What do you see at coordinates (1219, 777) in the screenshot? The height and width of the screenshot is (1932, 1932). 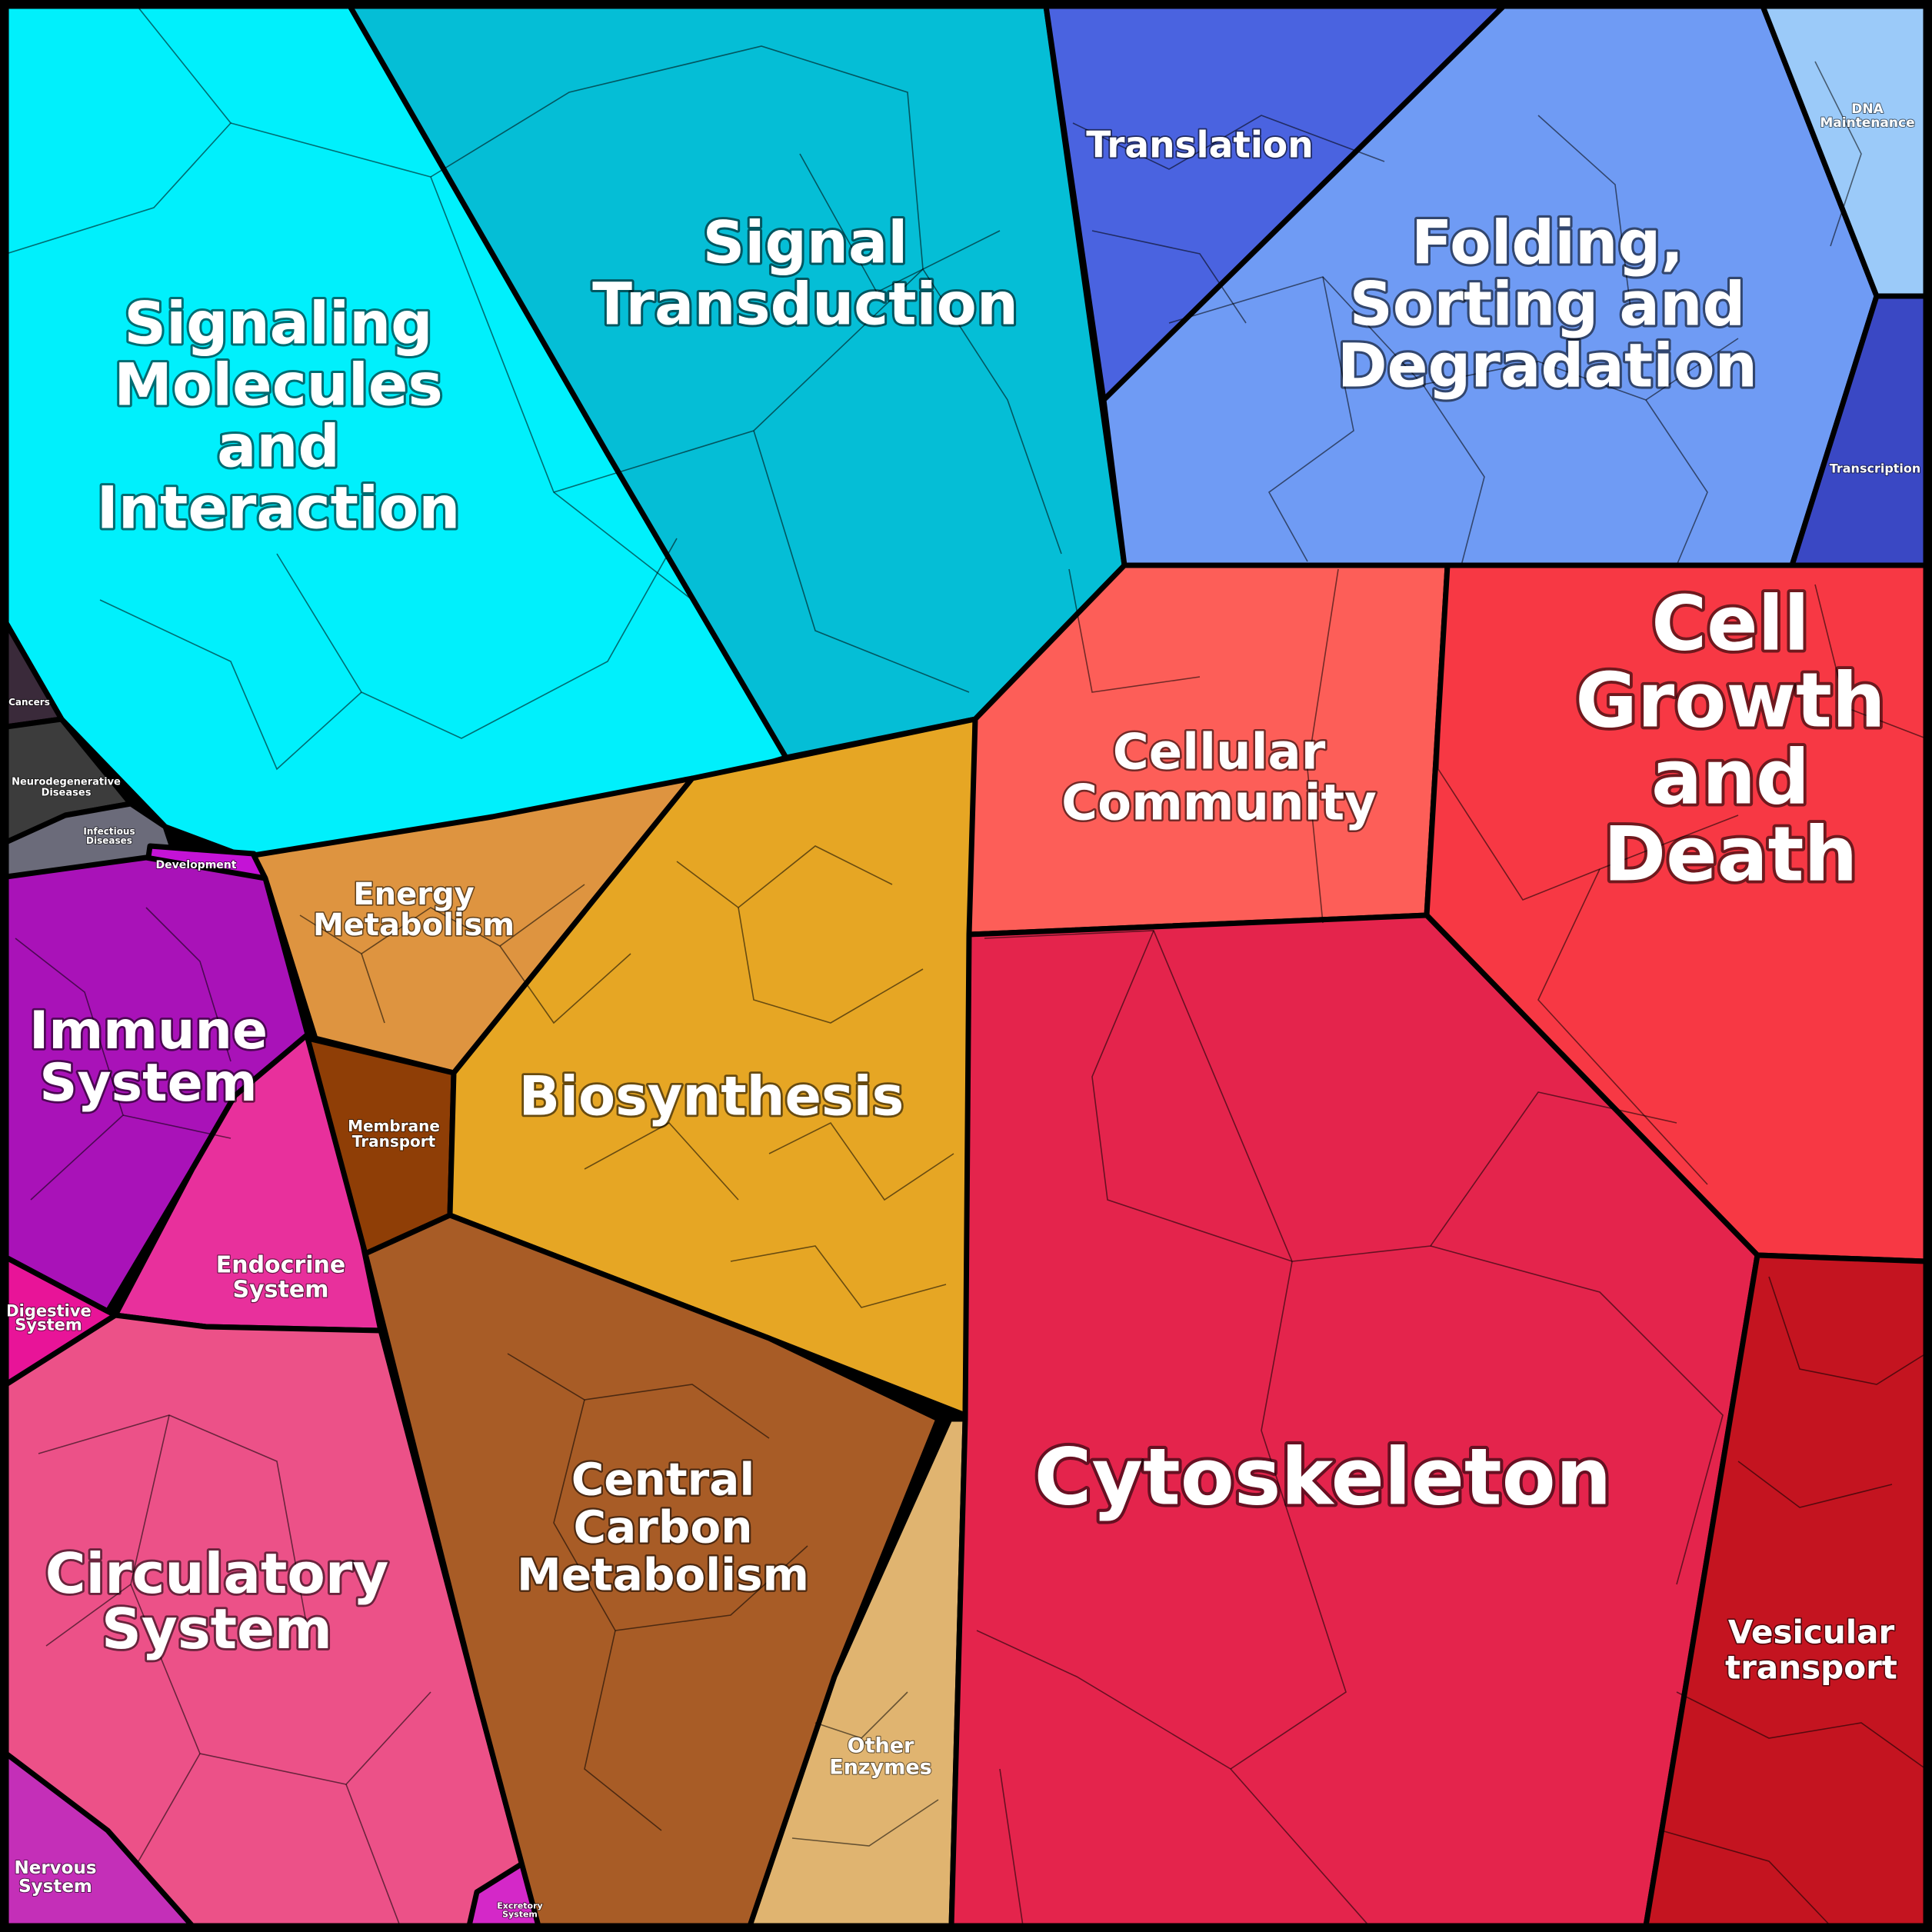 I see `label-cellular-community: Cellular Community` at bounding box center [1219, 777].